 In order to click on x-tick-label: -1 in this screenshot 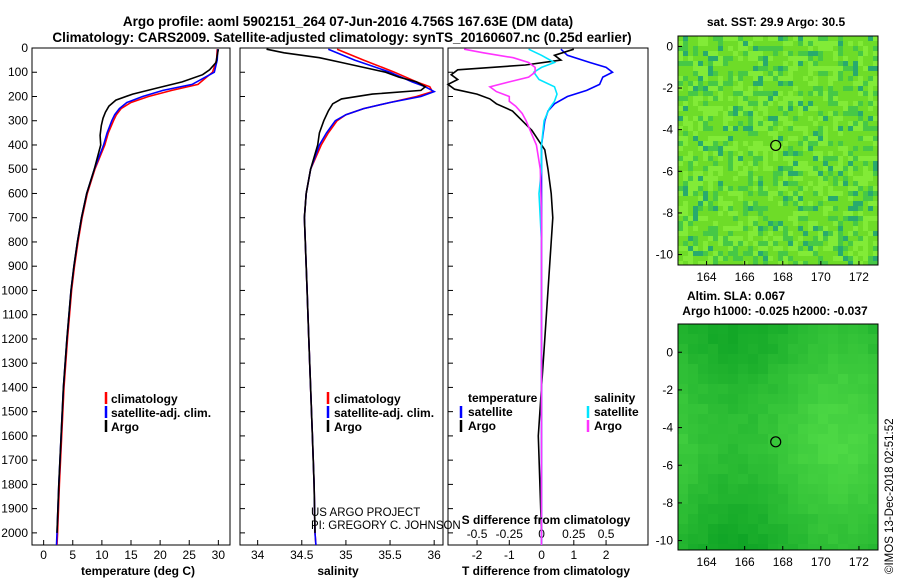, I will do `click(509, 555)`.